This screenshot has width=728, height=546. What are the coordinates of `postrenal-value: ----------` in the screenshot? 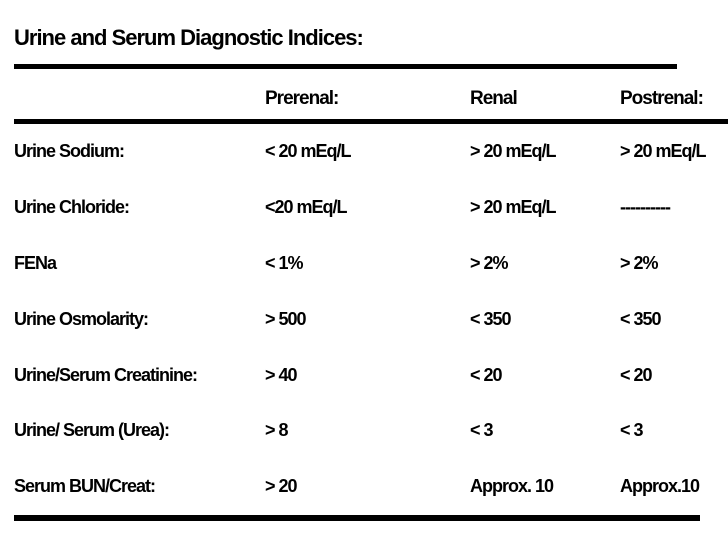 It's located at (645, 207).